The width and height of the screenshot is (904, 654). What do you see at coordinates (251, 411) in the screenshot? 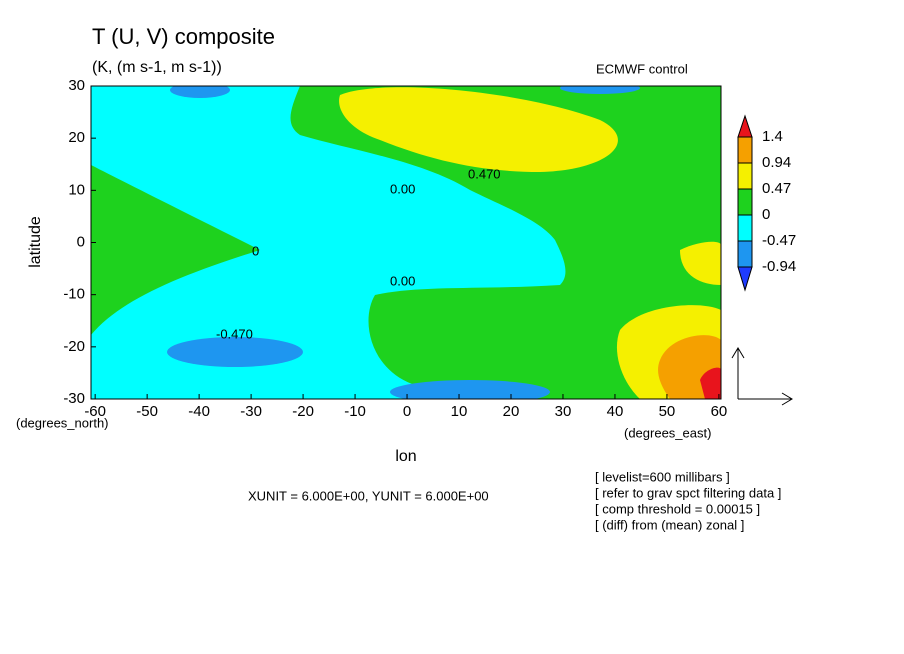
I see `x-tick-label: -30` at bounding box center [251, 411].